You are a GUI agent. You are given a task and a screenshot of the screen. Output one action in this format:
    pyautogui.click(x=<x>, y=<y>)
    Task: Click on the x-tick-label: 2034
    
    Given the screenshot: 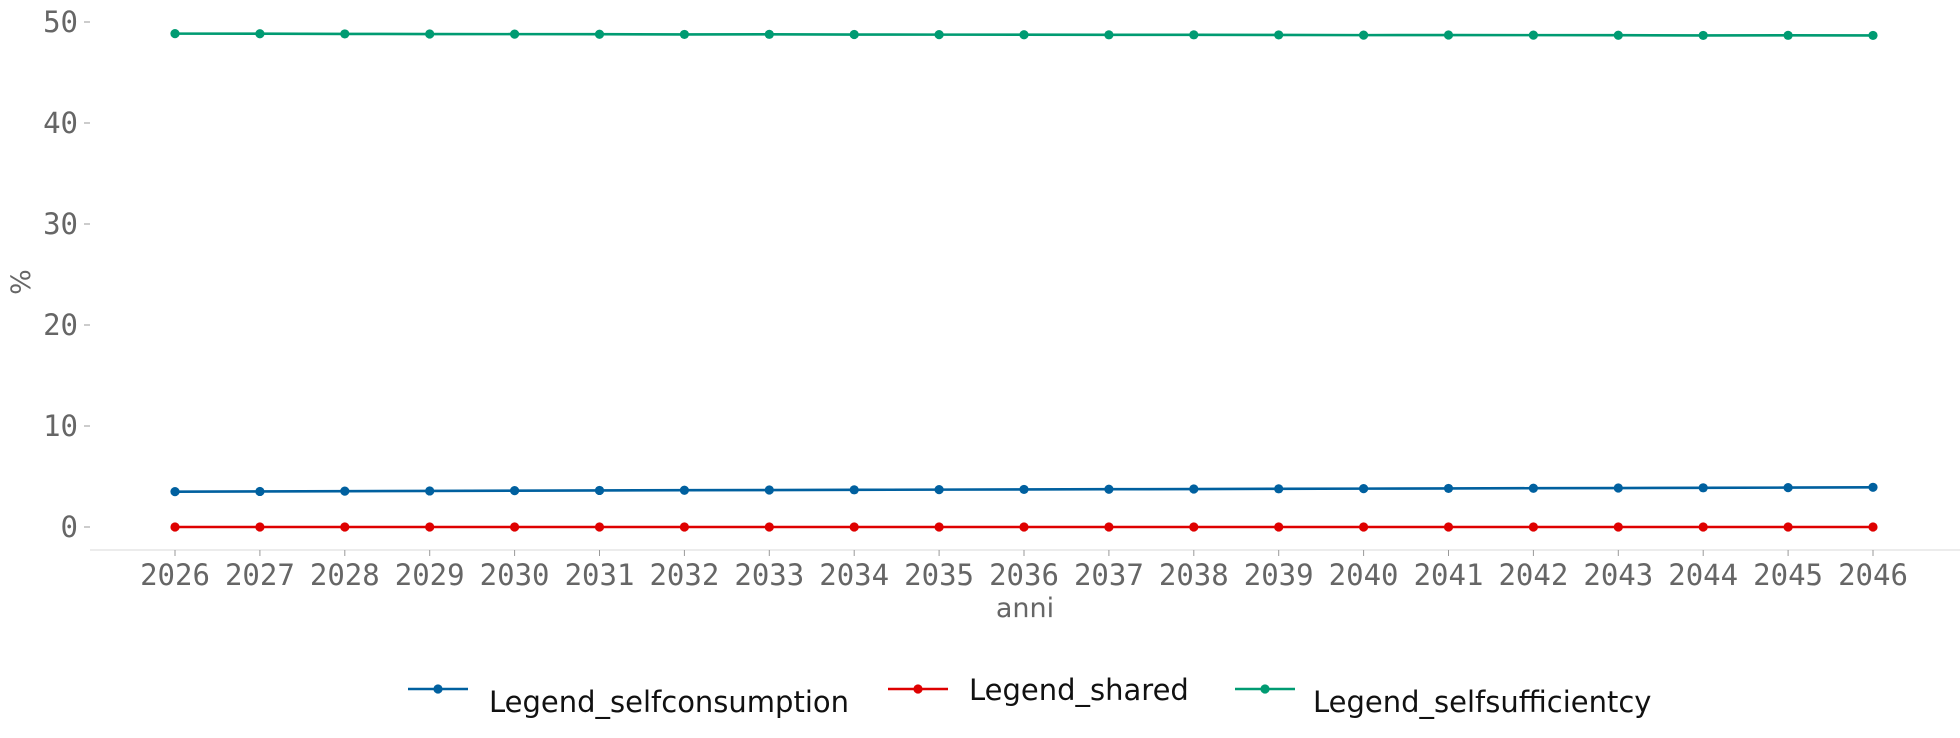 What is the action you would take?
    pyautogui.click(x=854, y=575)
    